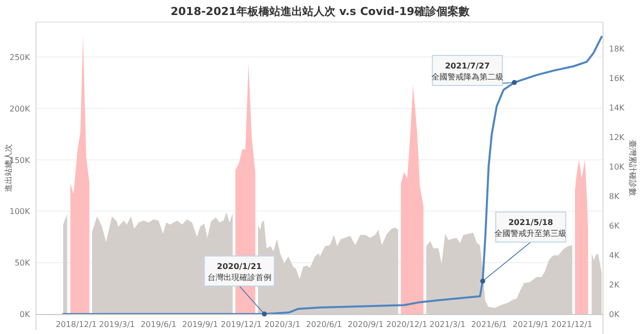 The width and height of the screenshot is (640, 334). I want to click on y-tick-label: 0K, so click(25, 314).